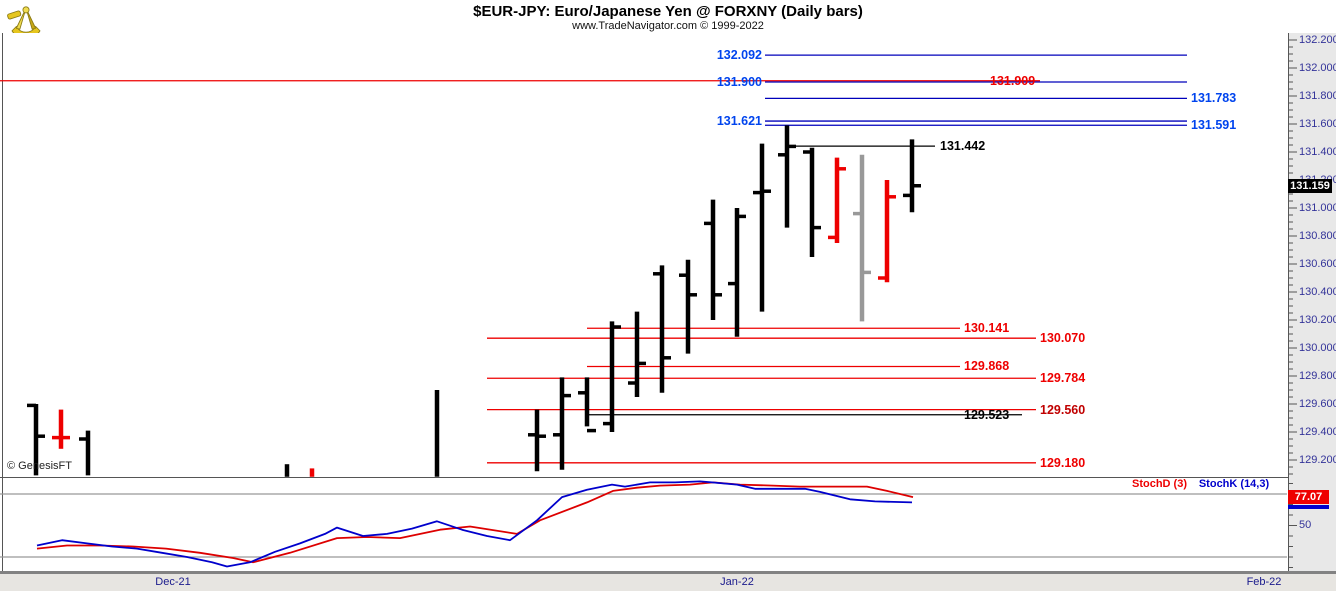 The height and width of the screenshot is (591, 1336). What do you see at coordinates (1305, 524) in the screenshot?
I see `stoch-axis-50-label: 50` at bounding box center [1305, 524].